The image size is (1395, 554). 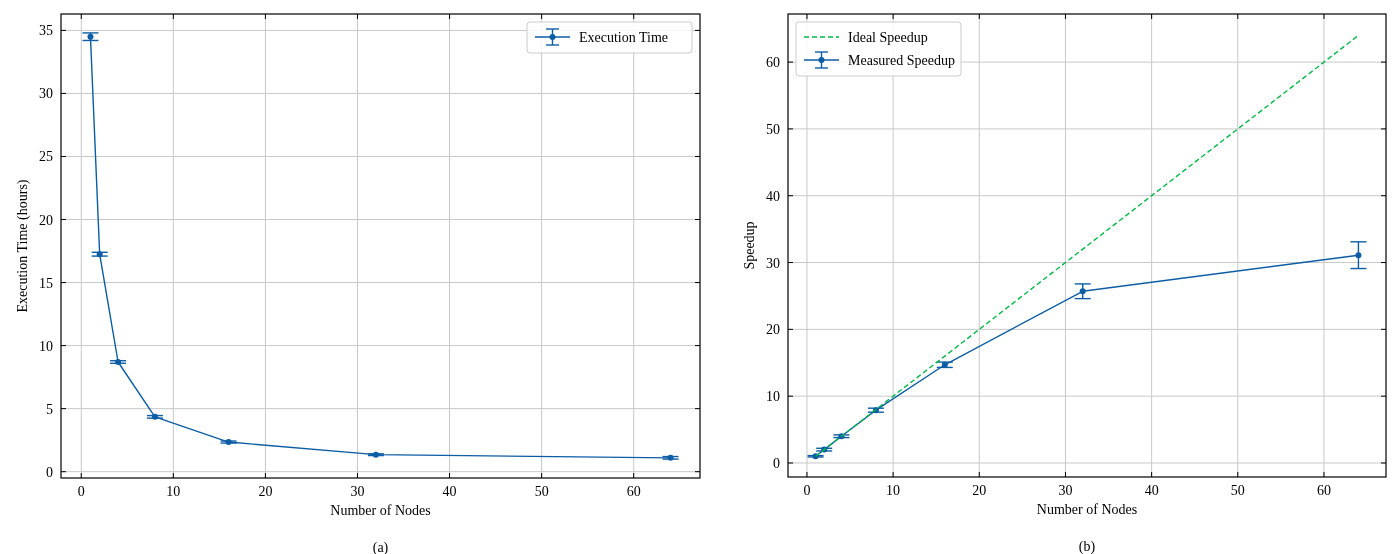 I want to click on text: (b), so click(x=1087, y=546).